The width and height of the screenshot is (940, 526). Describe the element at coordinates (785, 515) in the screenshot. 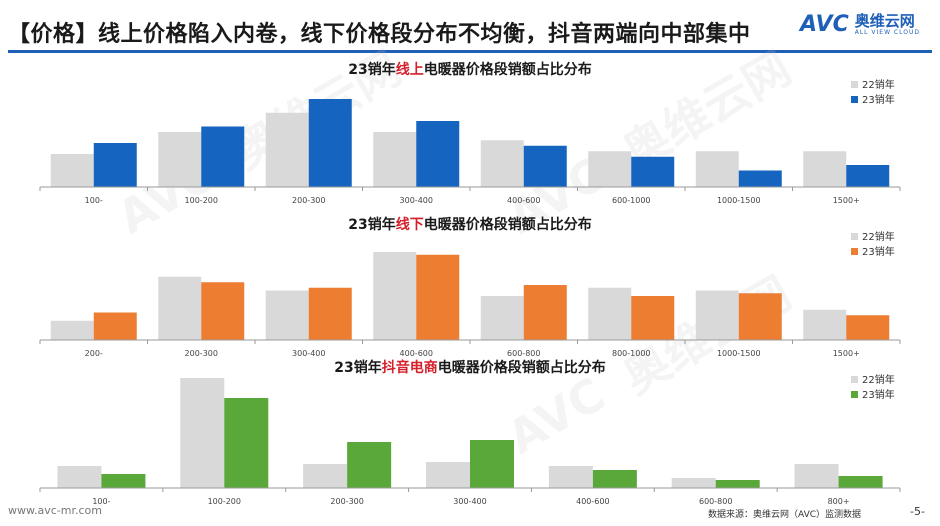

I see `footer-source: 数据来源：奥维云网（AVC）监测数据` at that location.